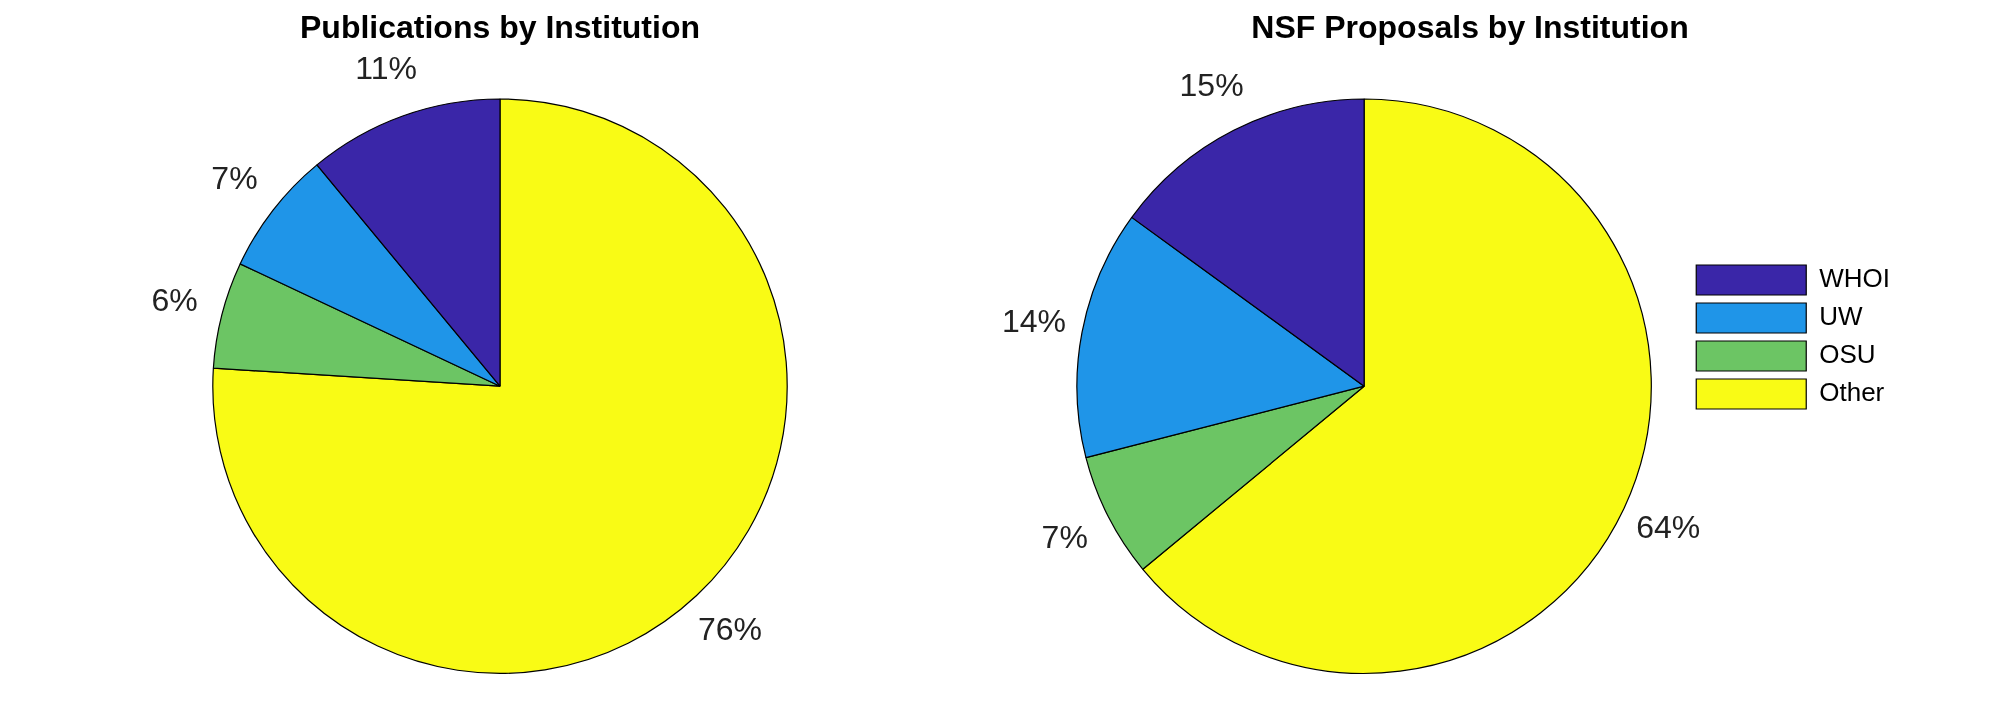 The width and height of the screenshot is (2005, 714). Describe the element at coordinates (1211, 84) in the screenshot. I see `data-label: 15%` at that location.